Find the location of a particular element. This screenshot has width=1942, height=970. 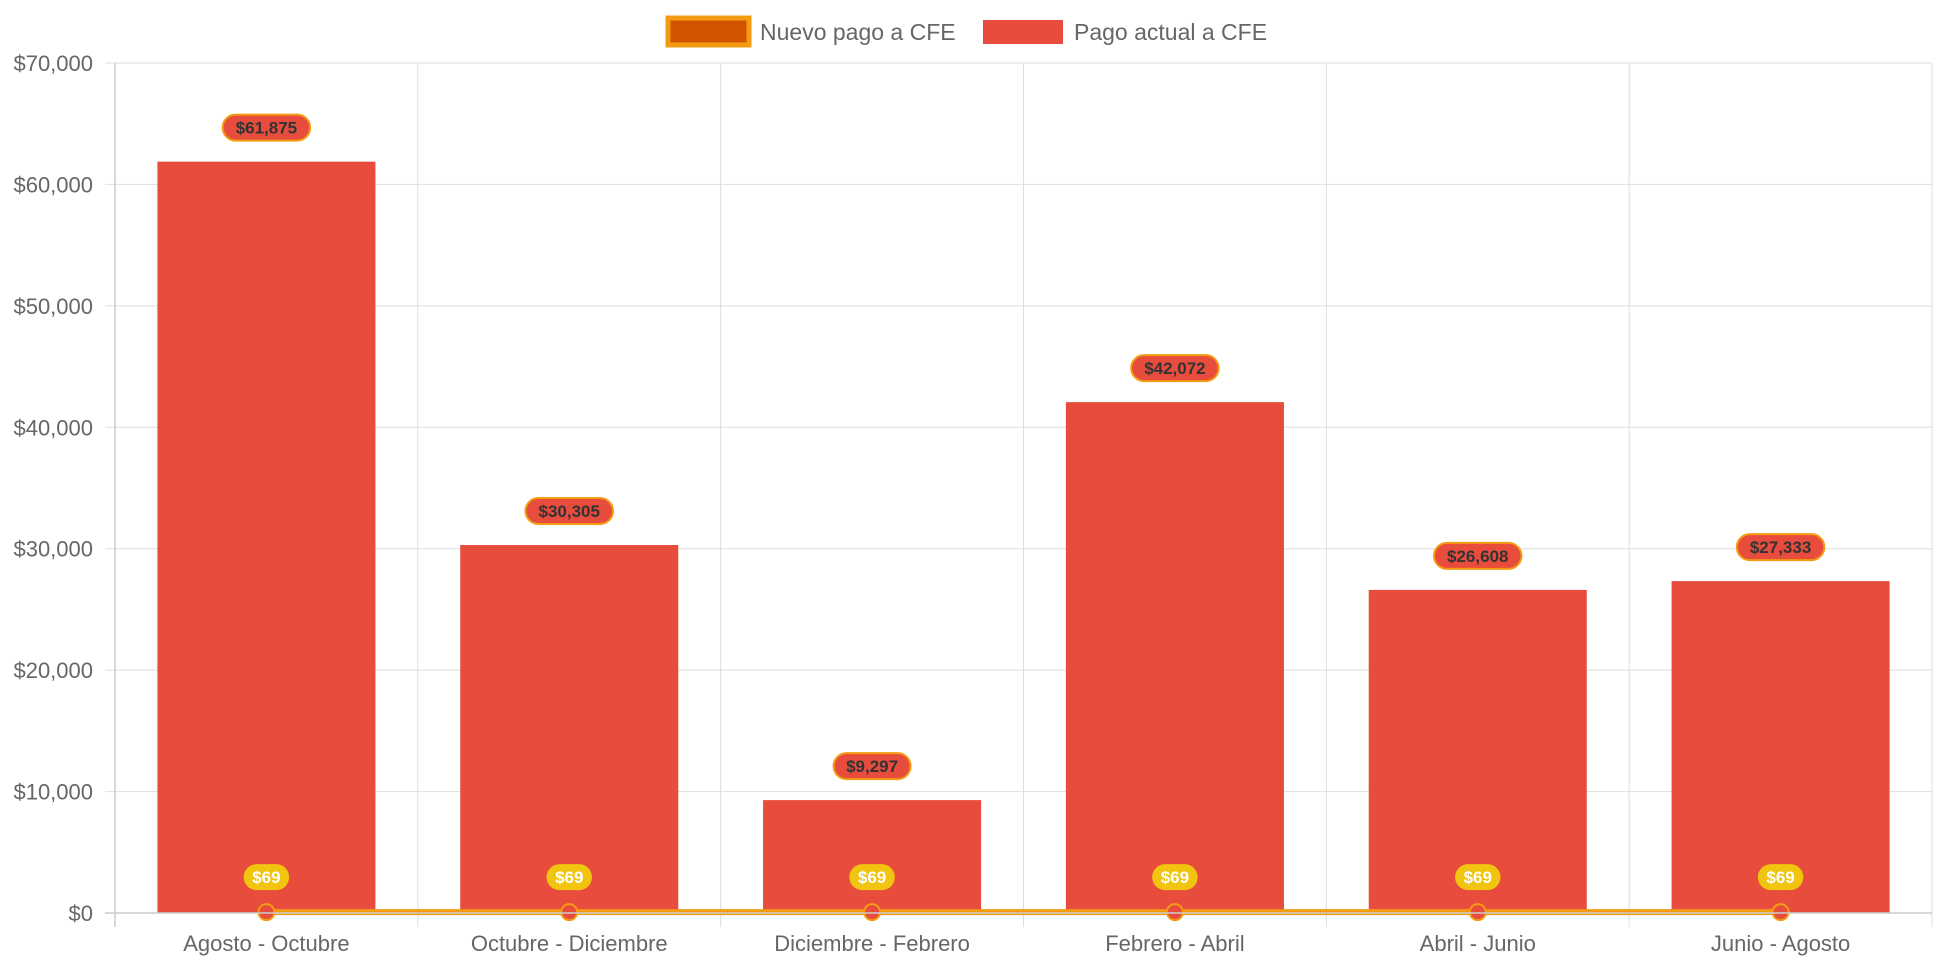

x-tick-label: Octubre - Diciembre is located at coordinates (569, 943).